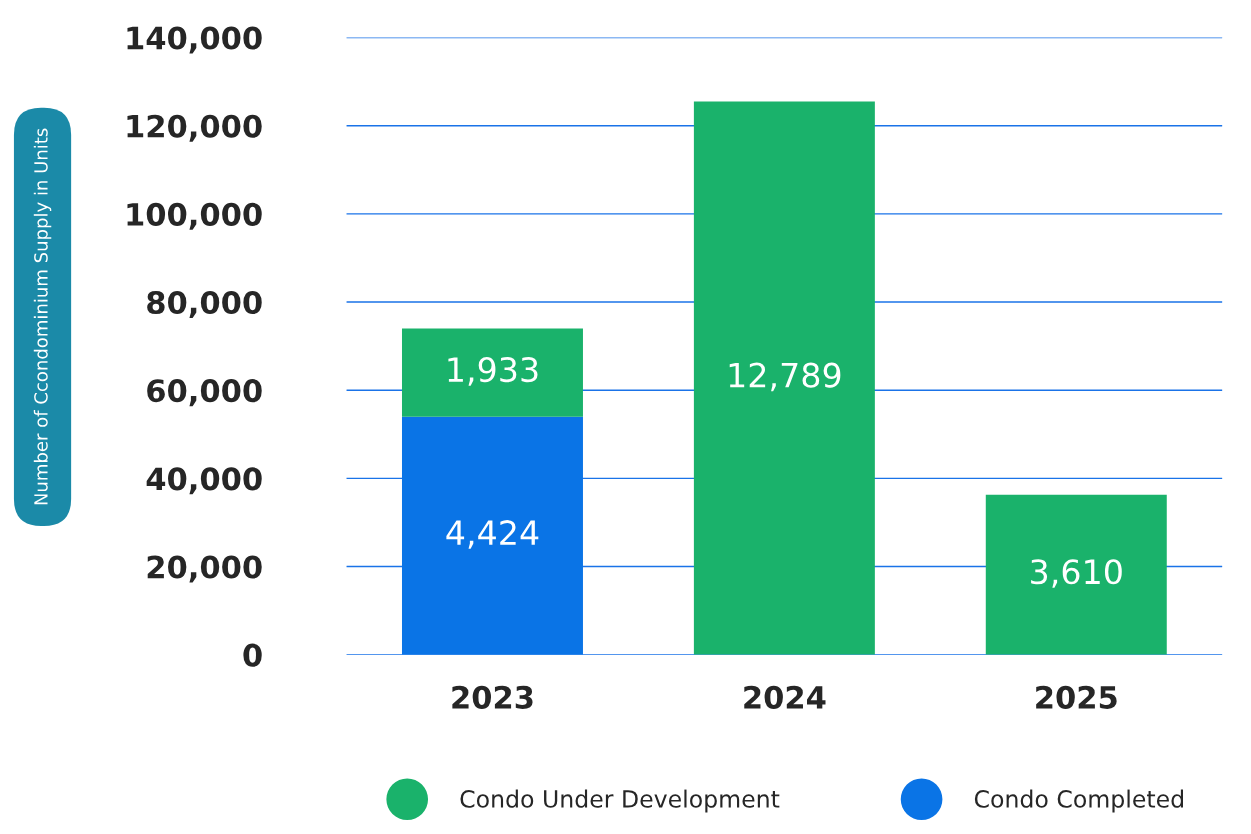  What do you see at coordinates (1076, 697) in the screenshot?
I see `x-tick-label: 2025` at bounding box center [1076, 697].